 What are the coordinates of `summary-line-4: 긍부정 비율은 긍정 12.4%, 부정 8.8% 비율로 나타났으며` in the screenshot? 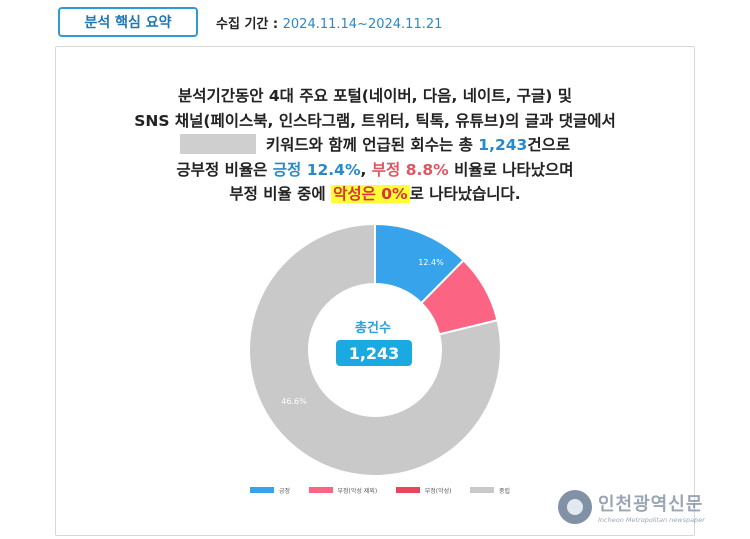 It's located at (375, 169).